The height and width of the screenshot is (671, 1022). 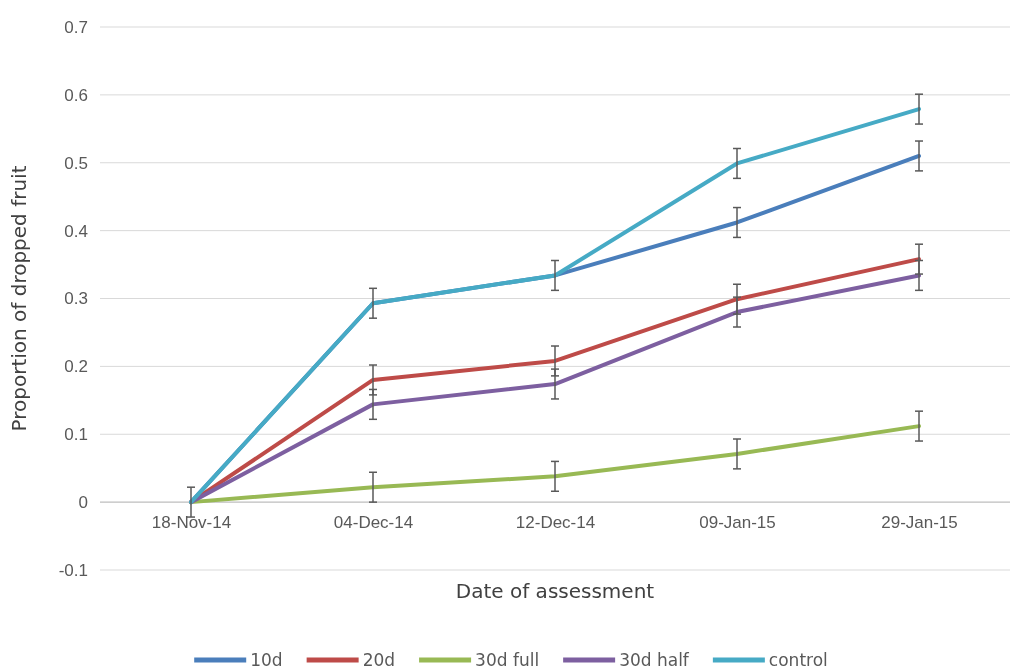 I want to click on y-tick-label: 0, so click(x=83, y=503).